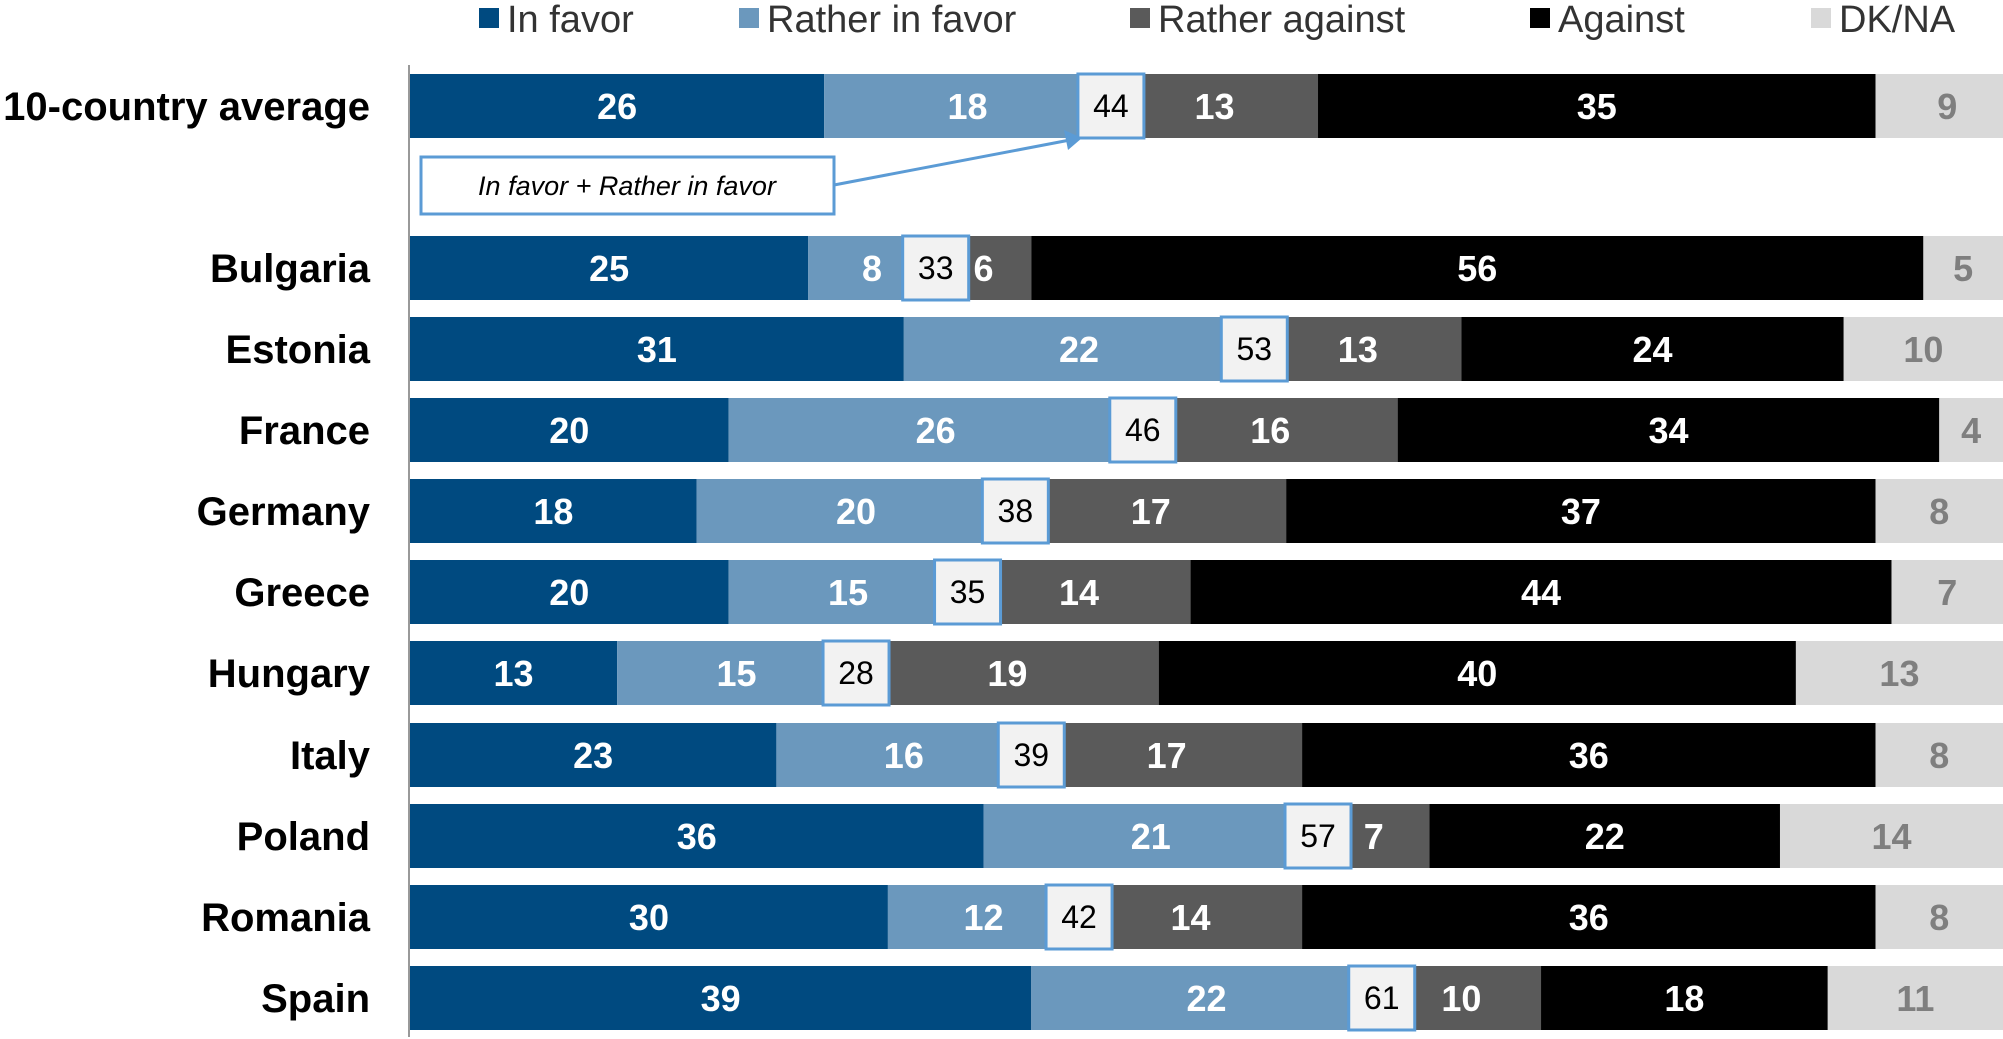 Image resolution: width=2003 pixels, height=1039 pixels. What do you see at coordinates (1477, 268) in the screenshot?
I see `data-label-against: 56` at bounding box center [1477, 268].